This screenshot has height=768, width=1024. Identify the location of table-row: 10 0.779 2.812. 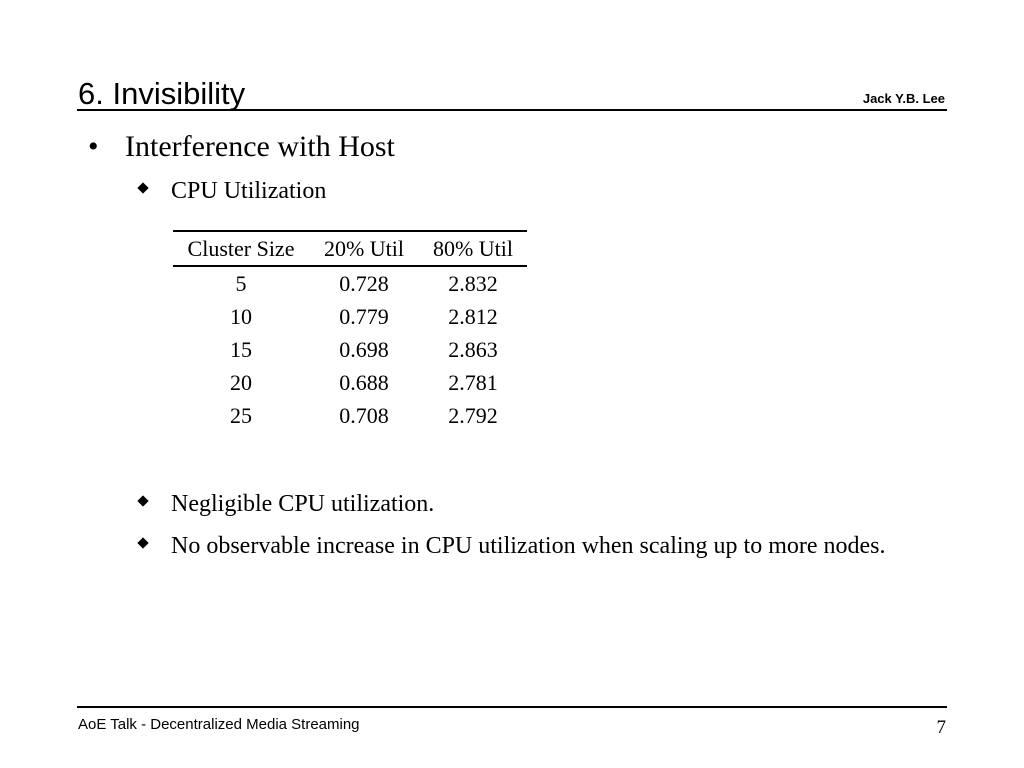
(350, 316).